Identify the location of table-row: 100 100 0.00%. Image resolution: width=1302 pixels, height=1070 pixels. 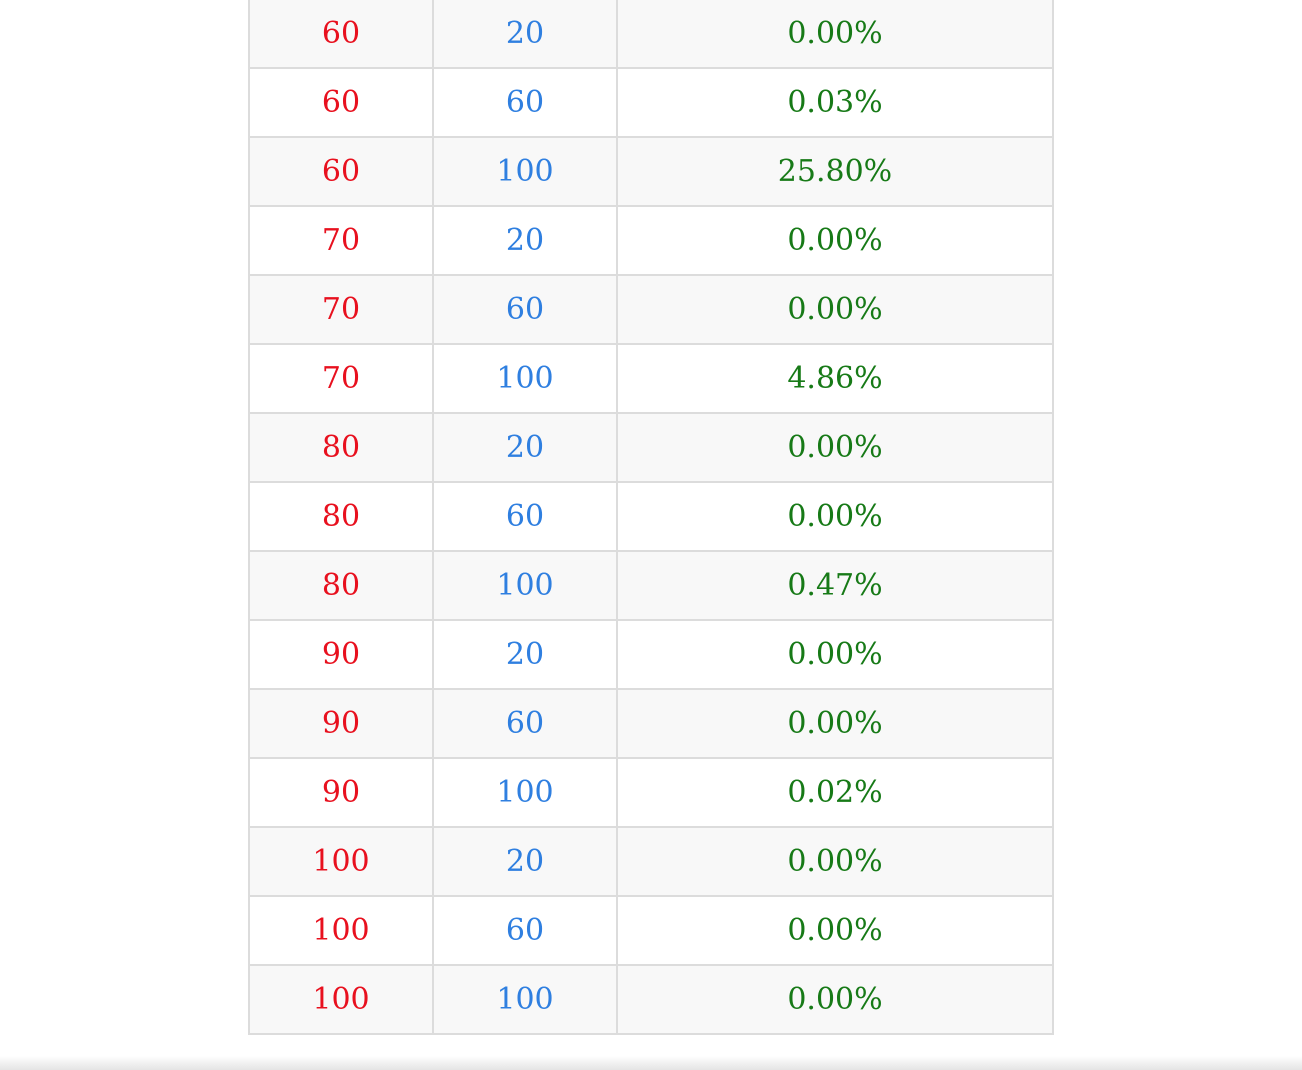
(651, 999).